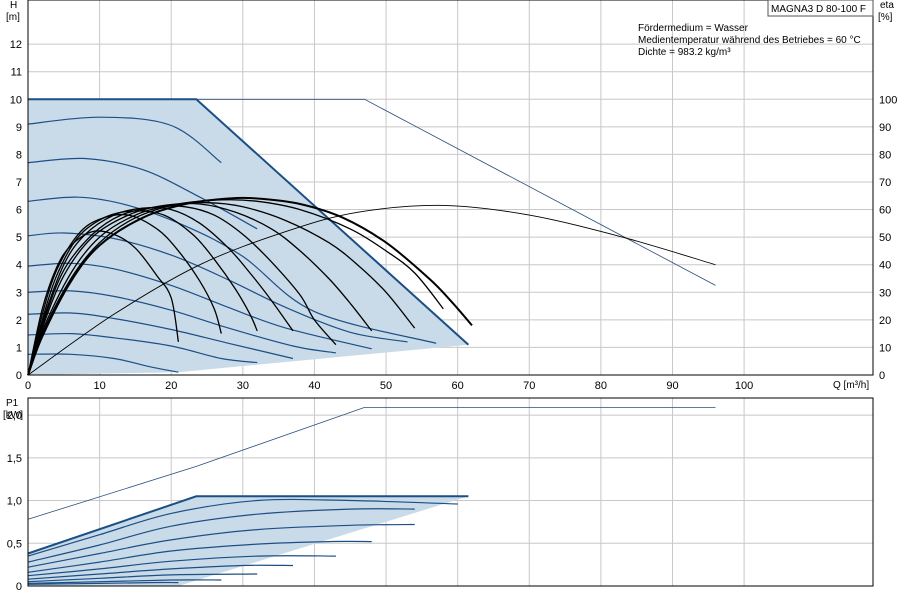  Describe the element at coordinates (684, 52) in the screenshot. I see `info-density: Dichte = 983.2 kg/m³` at that location.